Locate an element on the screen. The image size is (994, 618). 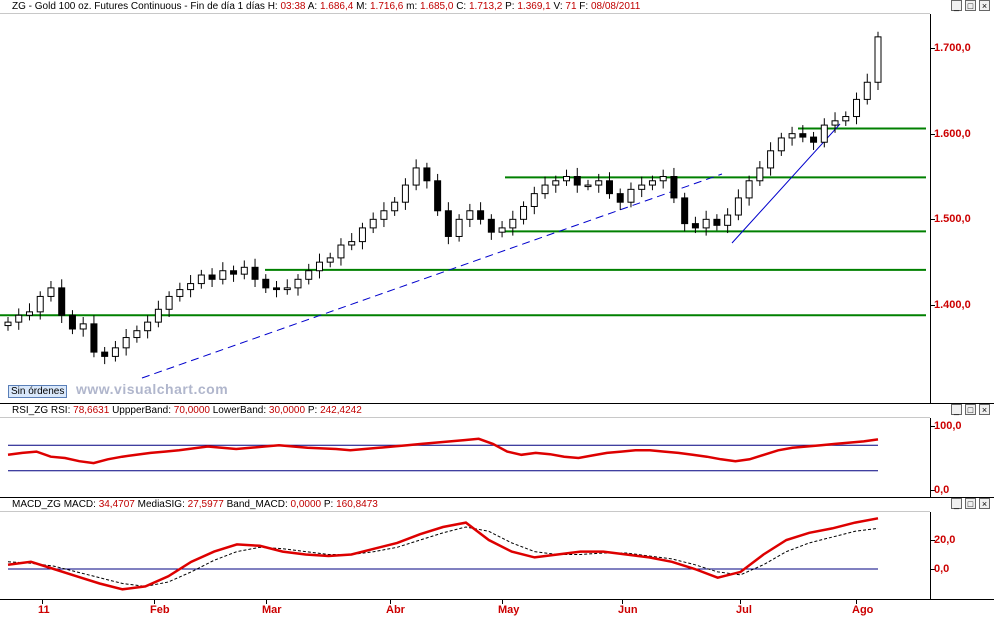
price-stat-value: 1.686,4 is located at coordinates (336, 6).